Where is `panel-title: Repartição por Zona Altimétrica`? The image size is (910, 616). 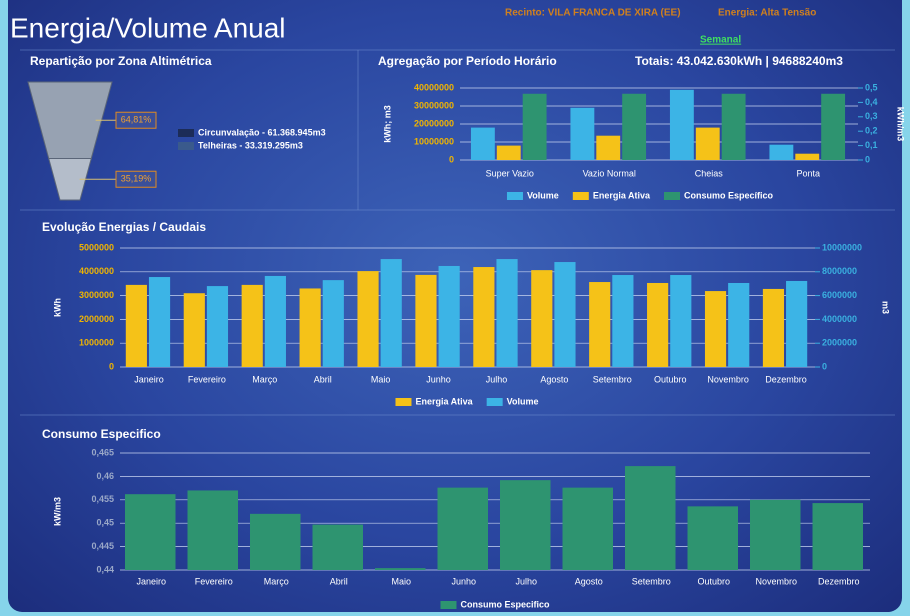 panel-title: Repartição por Zona Altimétrica is located at coordinates (121, 61).